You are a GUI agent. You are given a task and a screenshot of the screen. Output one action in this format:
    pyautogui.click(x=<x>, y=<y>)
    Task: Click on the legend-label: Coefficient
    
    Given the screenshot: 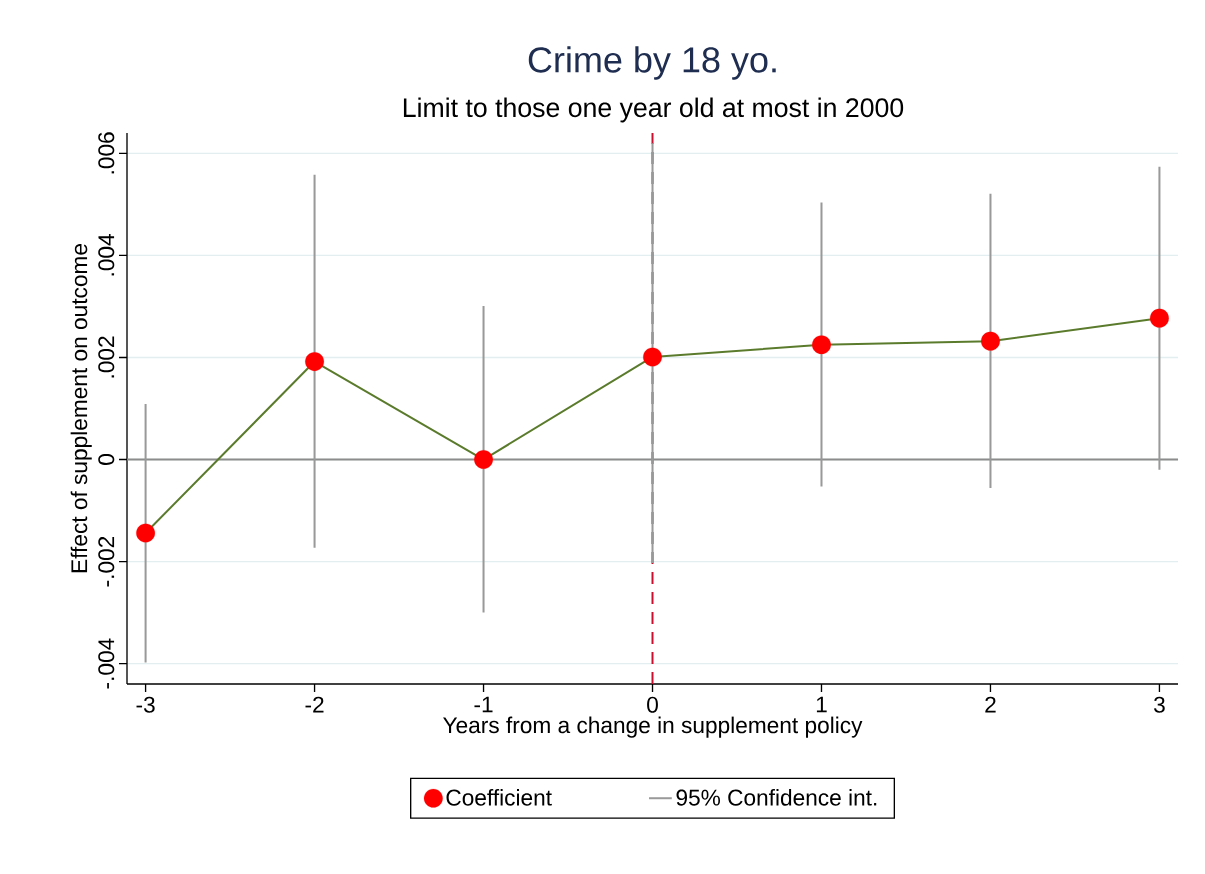 What is the action you would take?
    pyautogui.click(x=499, y=797)
    